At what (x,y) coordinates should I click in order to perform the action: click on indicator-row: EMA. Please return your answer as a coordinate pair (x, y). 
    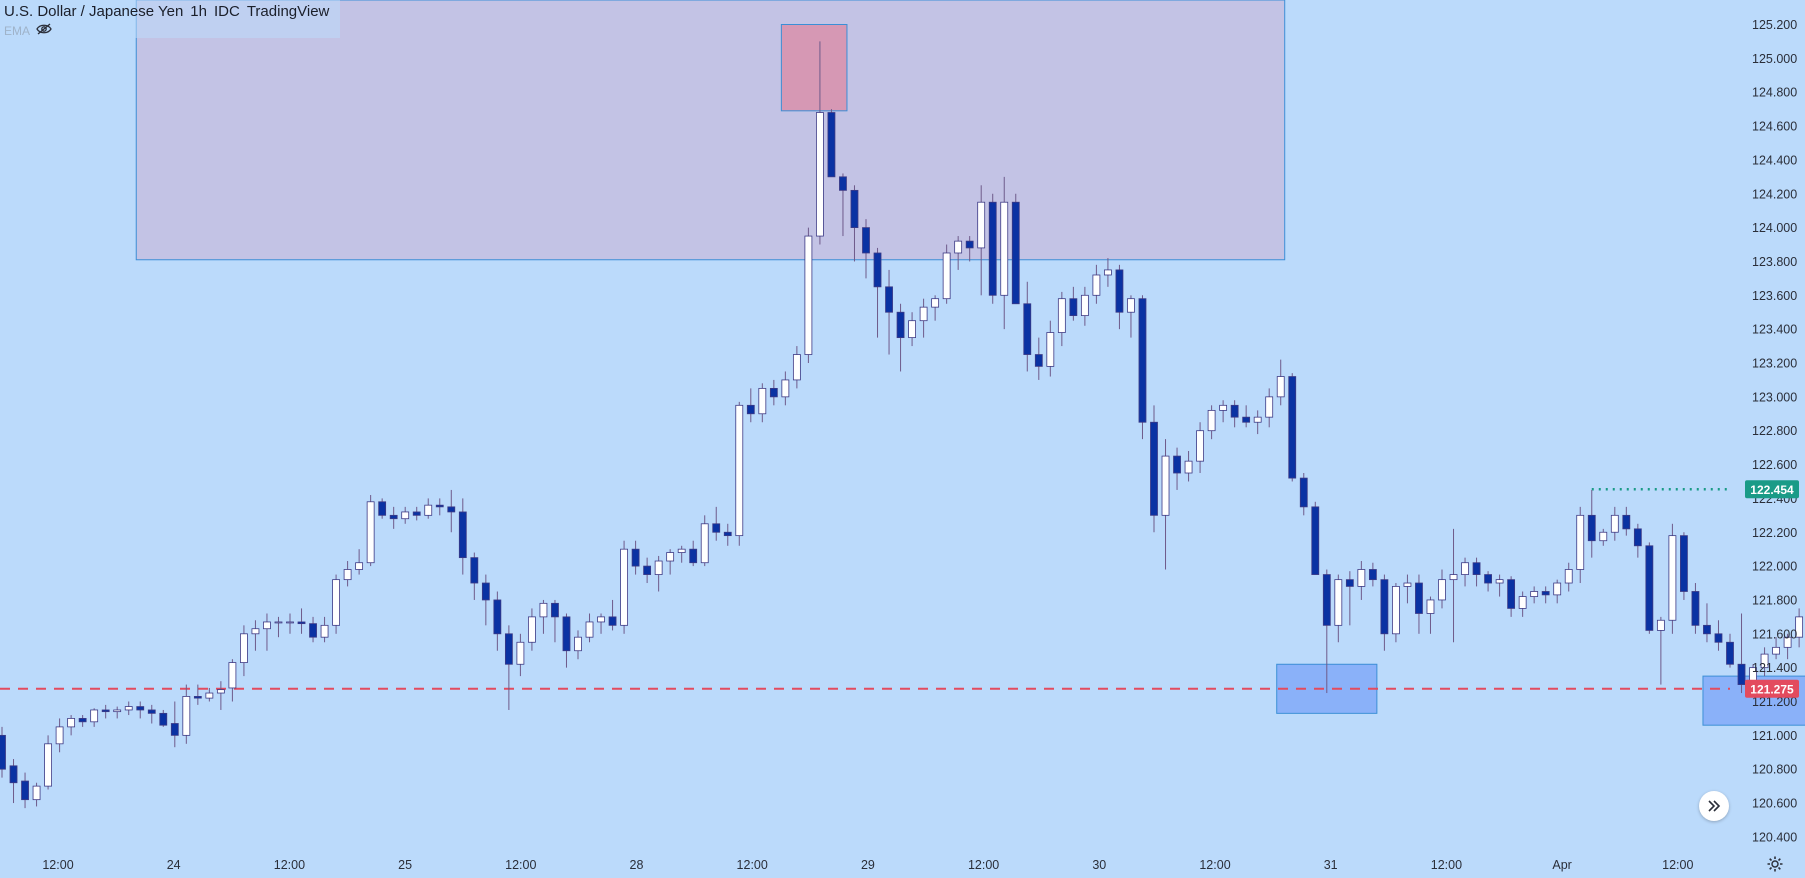
    Looking at the image, I should click on (170, 30).